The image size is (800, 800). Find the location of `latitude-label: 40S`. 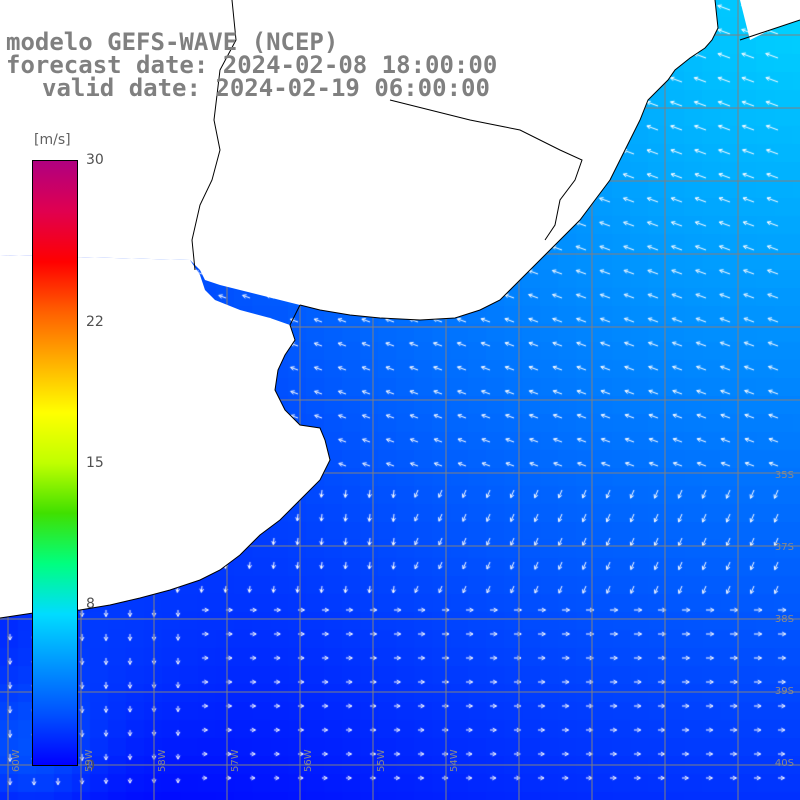

latitude-label: 40S is located at coordinates (784, 763).